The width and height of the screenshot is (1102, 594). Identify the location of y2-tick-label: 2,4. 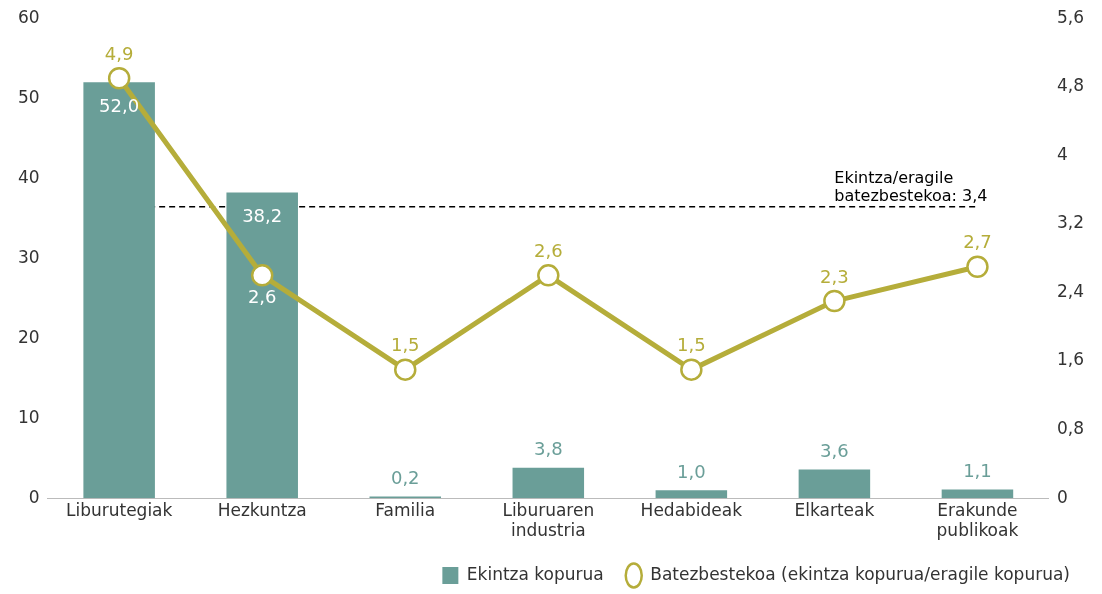
(1070, 290).